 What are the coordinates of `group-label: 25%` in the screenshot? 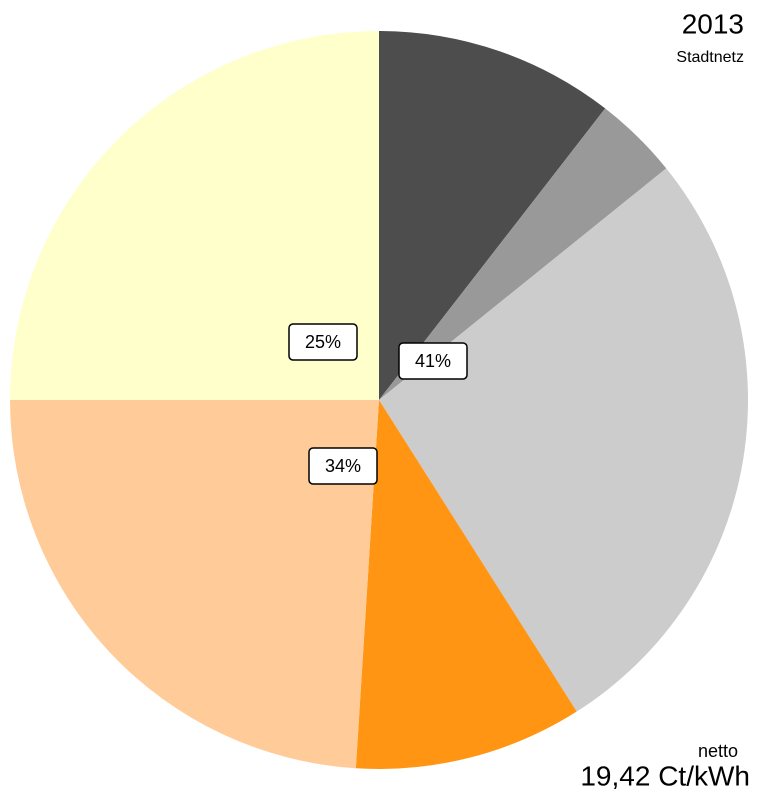 It's located at (323, 342).